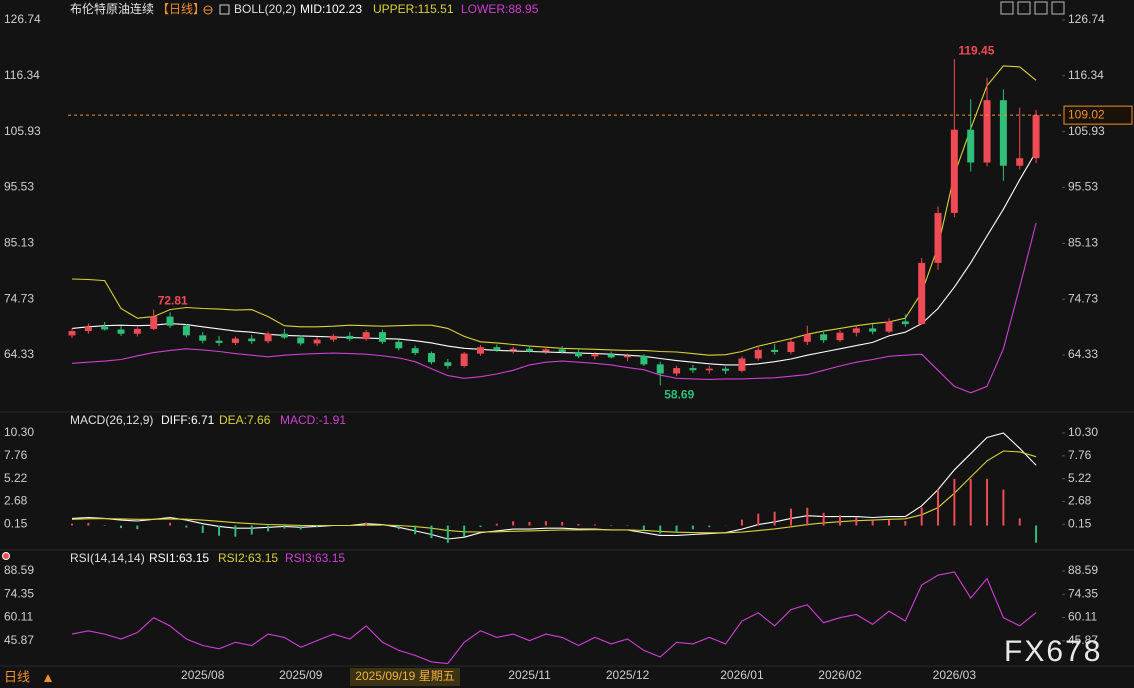 The width and height of the screenshot is (1134, 688). I want to click on legend-entry: MID:102.23, so click(331, 9).